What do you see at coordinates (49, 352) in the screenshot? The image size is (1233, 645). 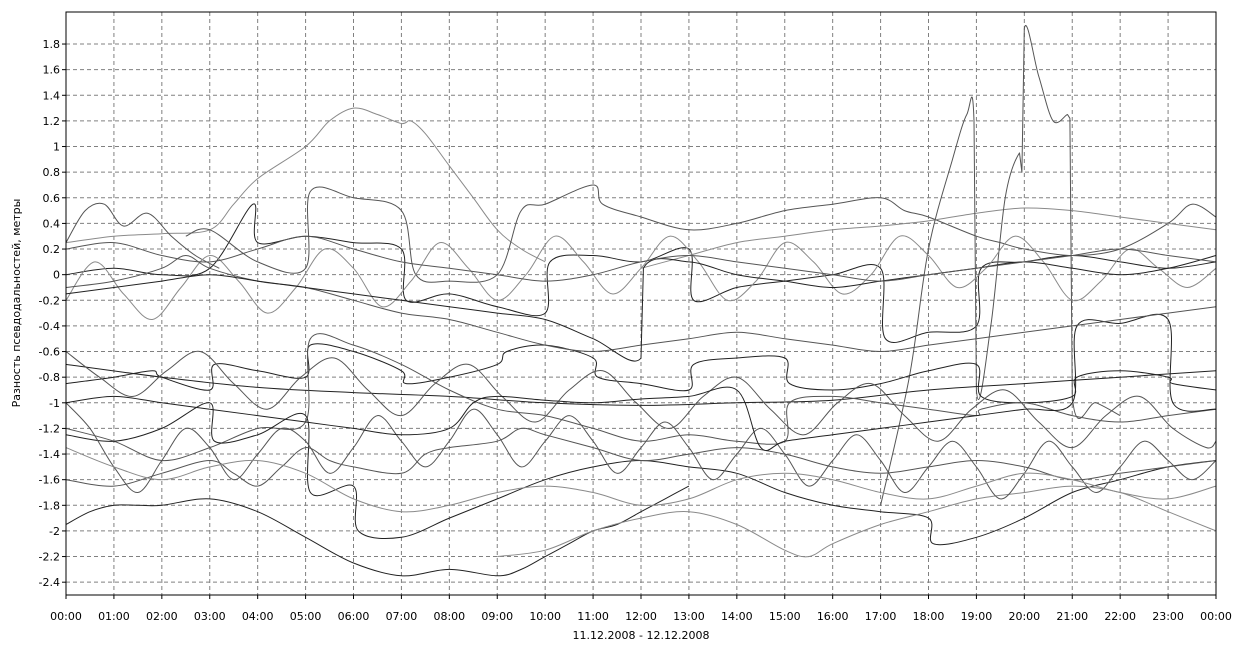 I see `y-tick-label: -0.6` at bounding box center [49, 352].